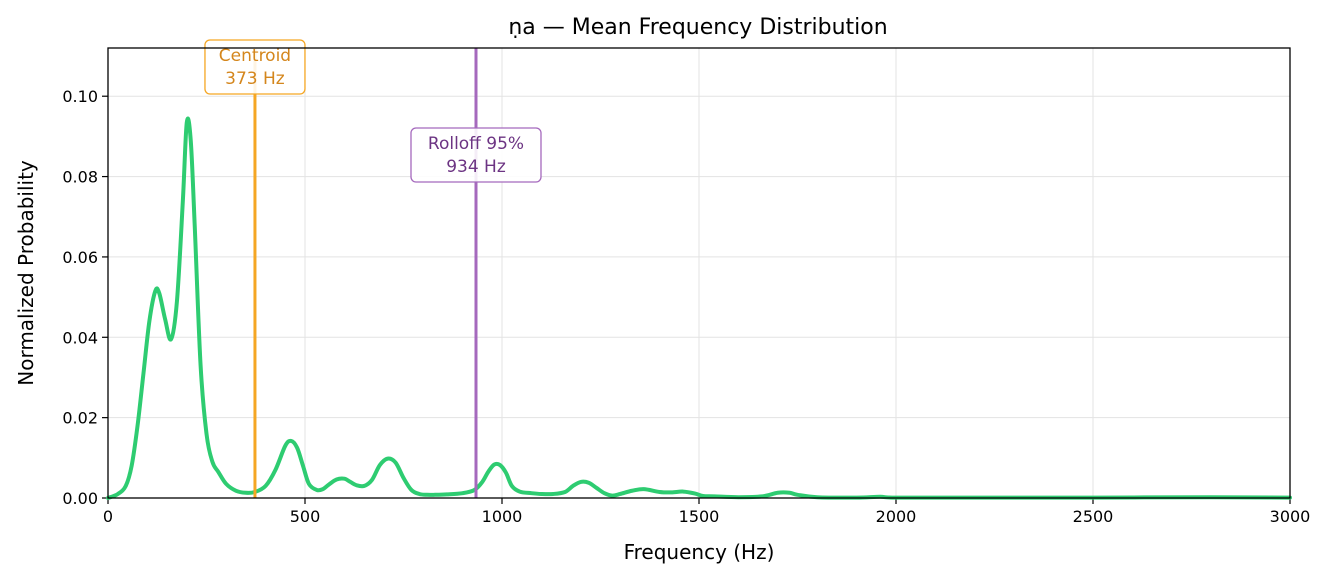  I want to click on x-axis-label: Frequency (Hz), so click(699, 552).